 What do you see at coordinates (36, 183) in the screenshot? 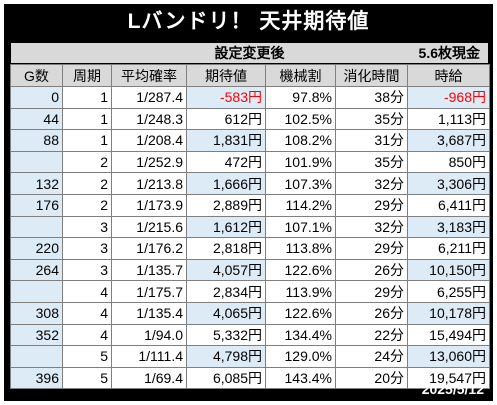
I see `cell-games: 132` at bounding box center [36, 183].